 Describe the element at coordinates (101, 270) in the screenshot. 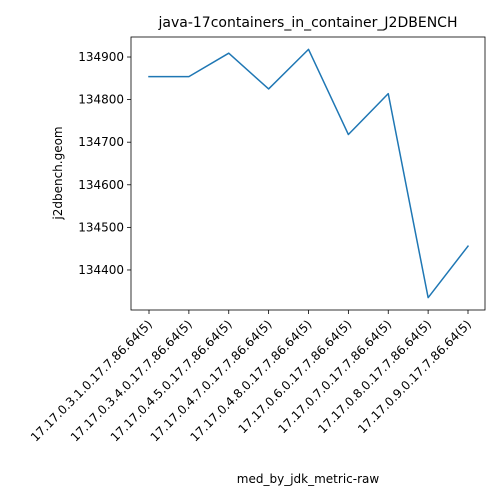

I see `y-tick-label: 134400` at that location.